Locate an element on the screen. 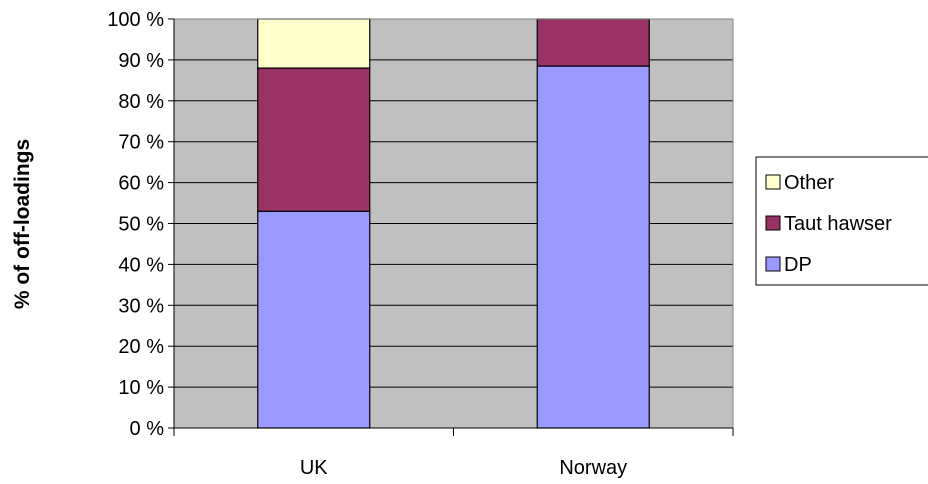 The width and height of the screenshot is (928, 484). bar-segment-uk-taut-hawser is located at coordinates (314, 139).